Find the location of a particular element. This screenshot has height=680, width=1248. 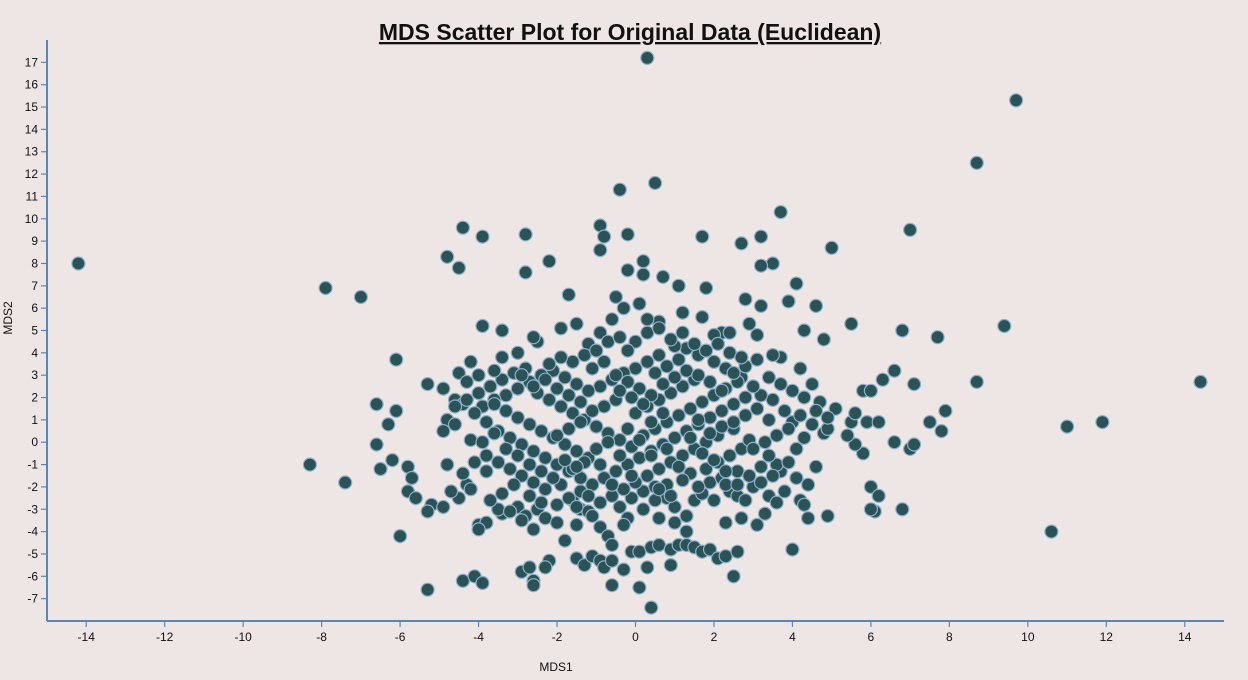

y-tick-label: 15 is located at coordinates (32, 107).